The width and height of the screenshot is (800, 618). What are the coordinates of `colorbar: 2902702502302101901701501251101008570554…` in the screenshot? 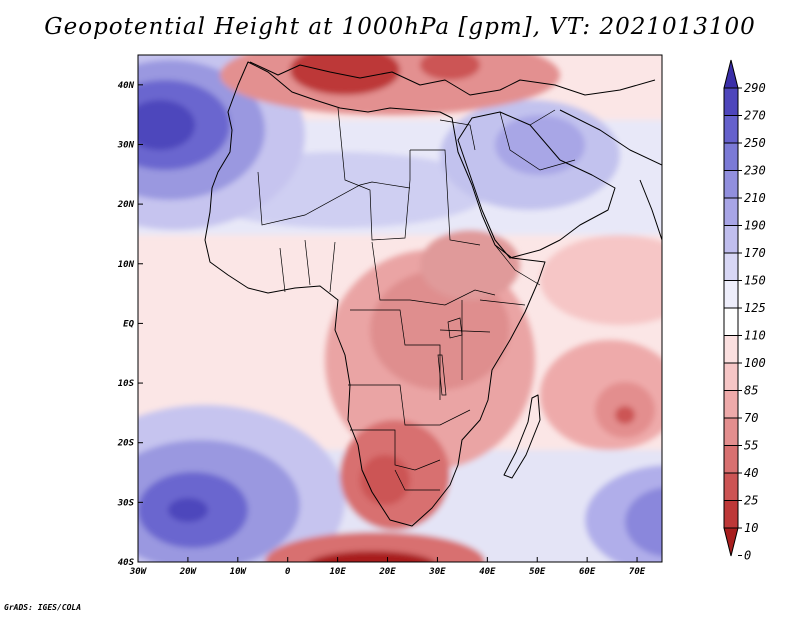 It's located at (744, 311).